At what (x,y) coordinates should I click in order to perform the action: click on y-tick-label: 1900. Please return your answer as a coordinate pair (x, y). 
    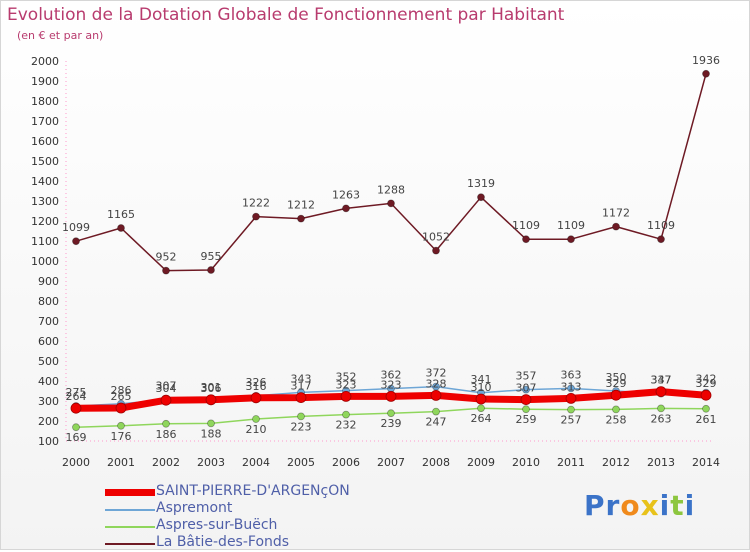
    Looking at the image, I should click on (45, 81).